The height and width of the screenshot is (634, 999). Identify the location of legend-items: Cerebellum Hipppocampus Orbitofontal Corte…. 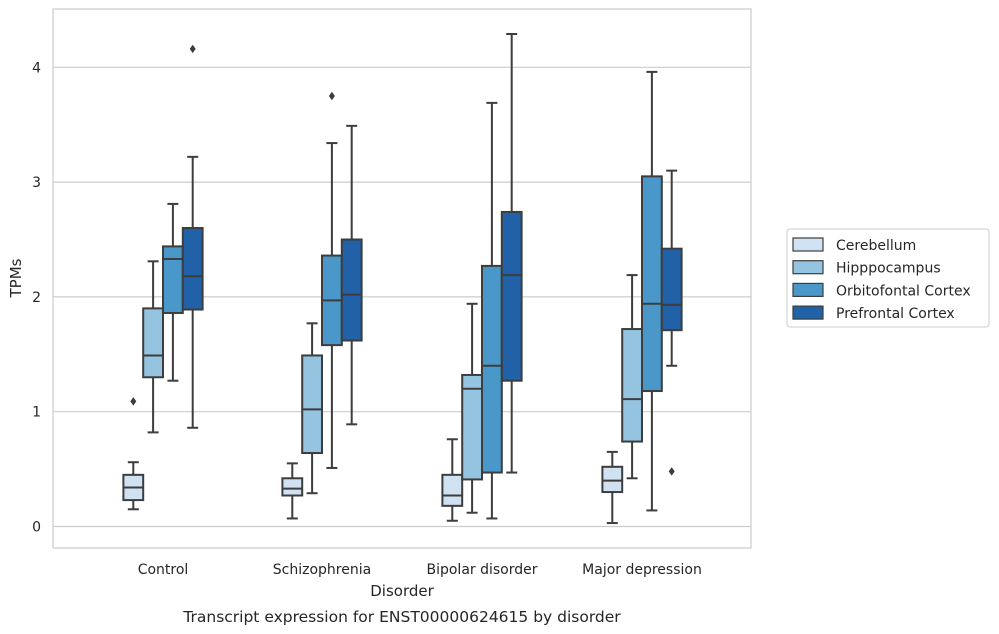
(881, 279).